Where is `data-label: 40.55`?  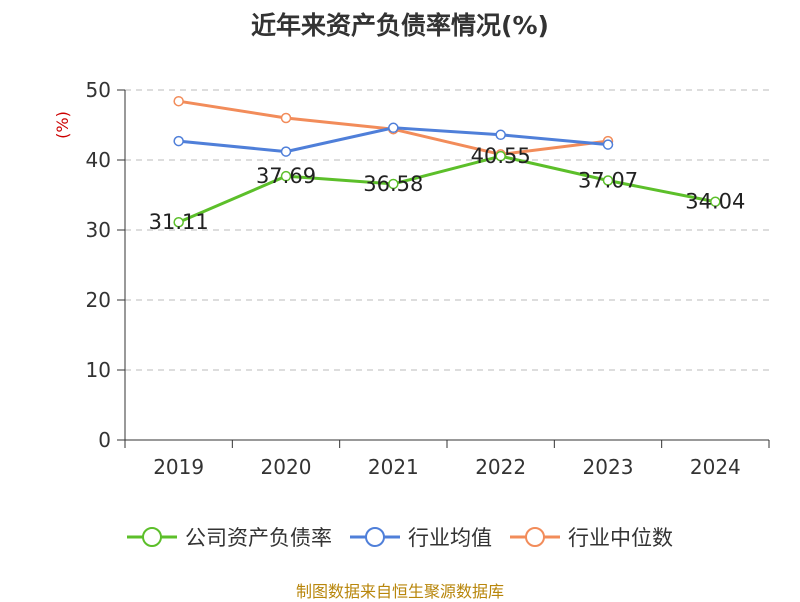
data-label: 40.55 is located at coordinates (501, 156).